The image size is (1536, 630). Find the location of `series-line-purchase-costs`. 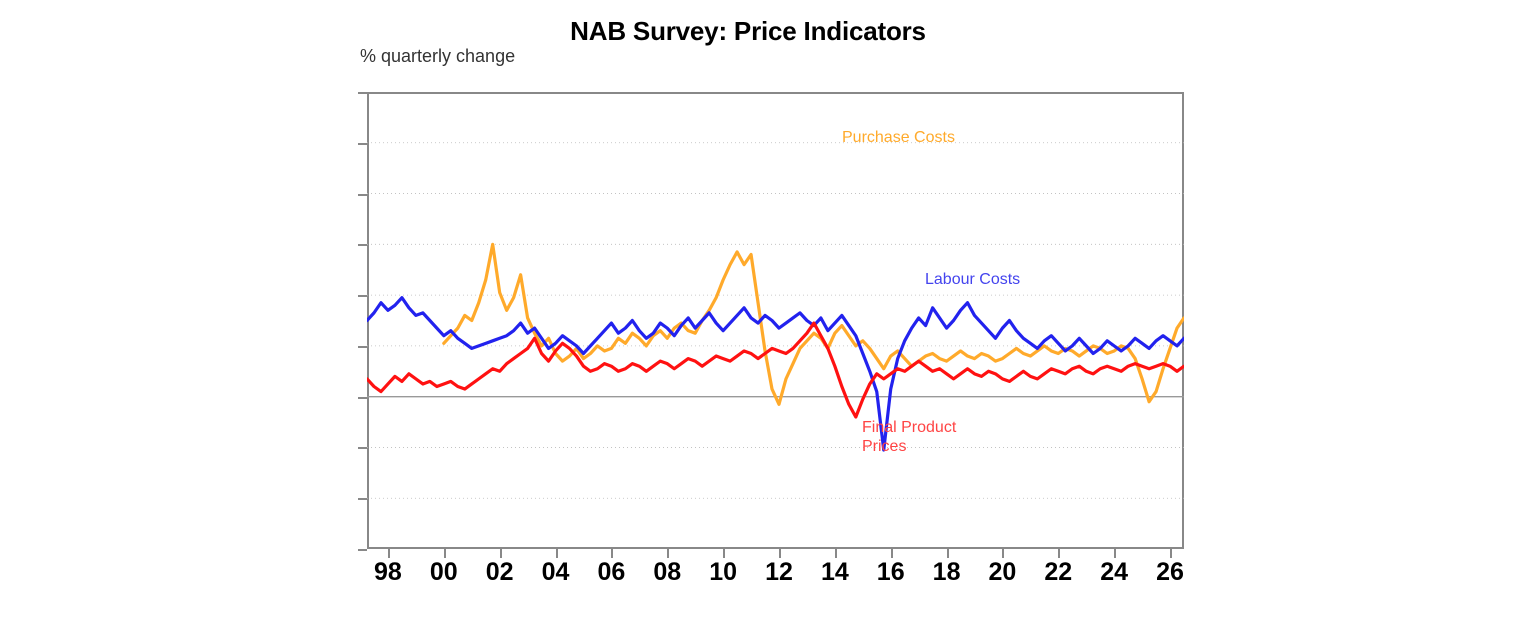

series-line-purchase-costs is located at coordinates (813, 324).